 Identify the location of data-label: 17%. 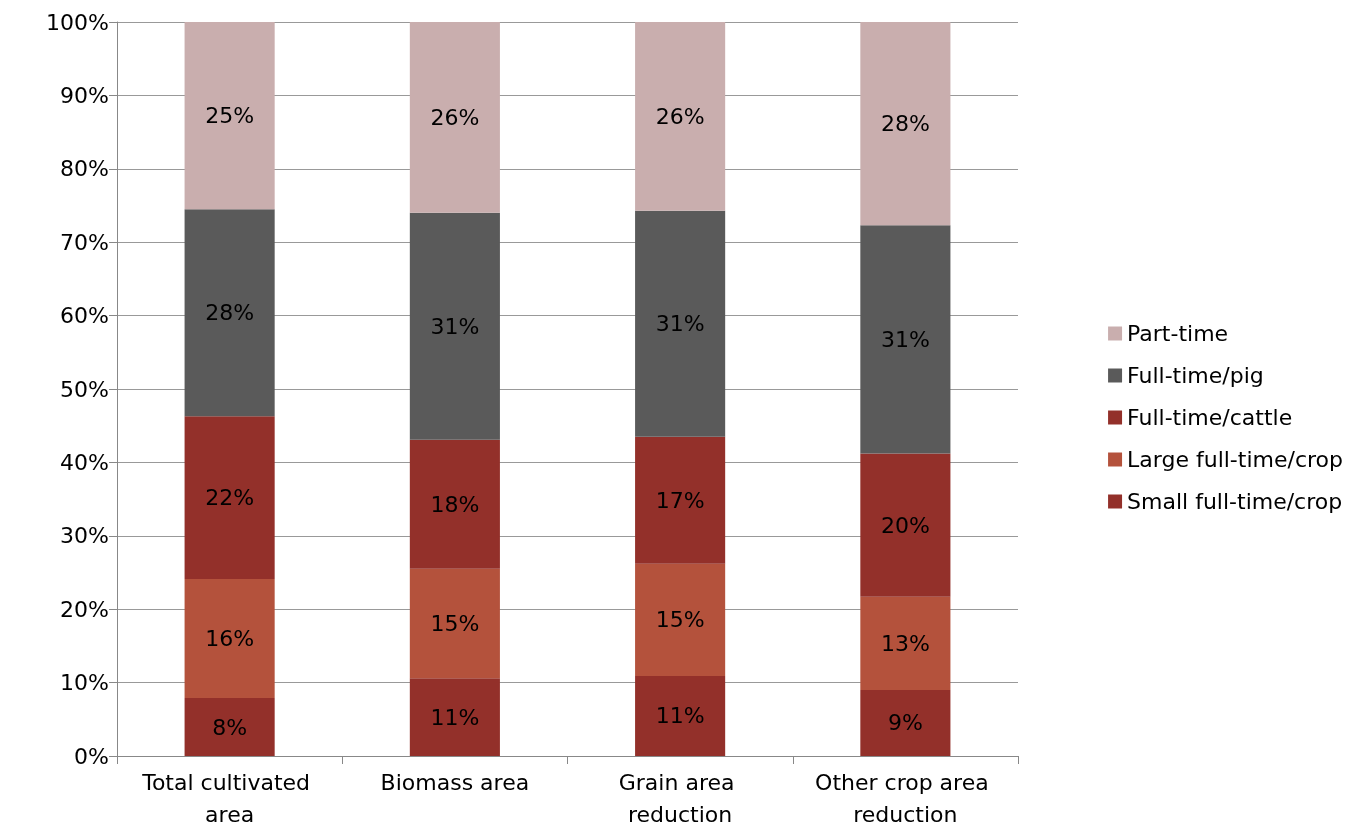
(680, 500).